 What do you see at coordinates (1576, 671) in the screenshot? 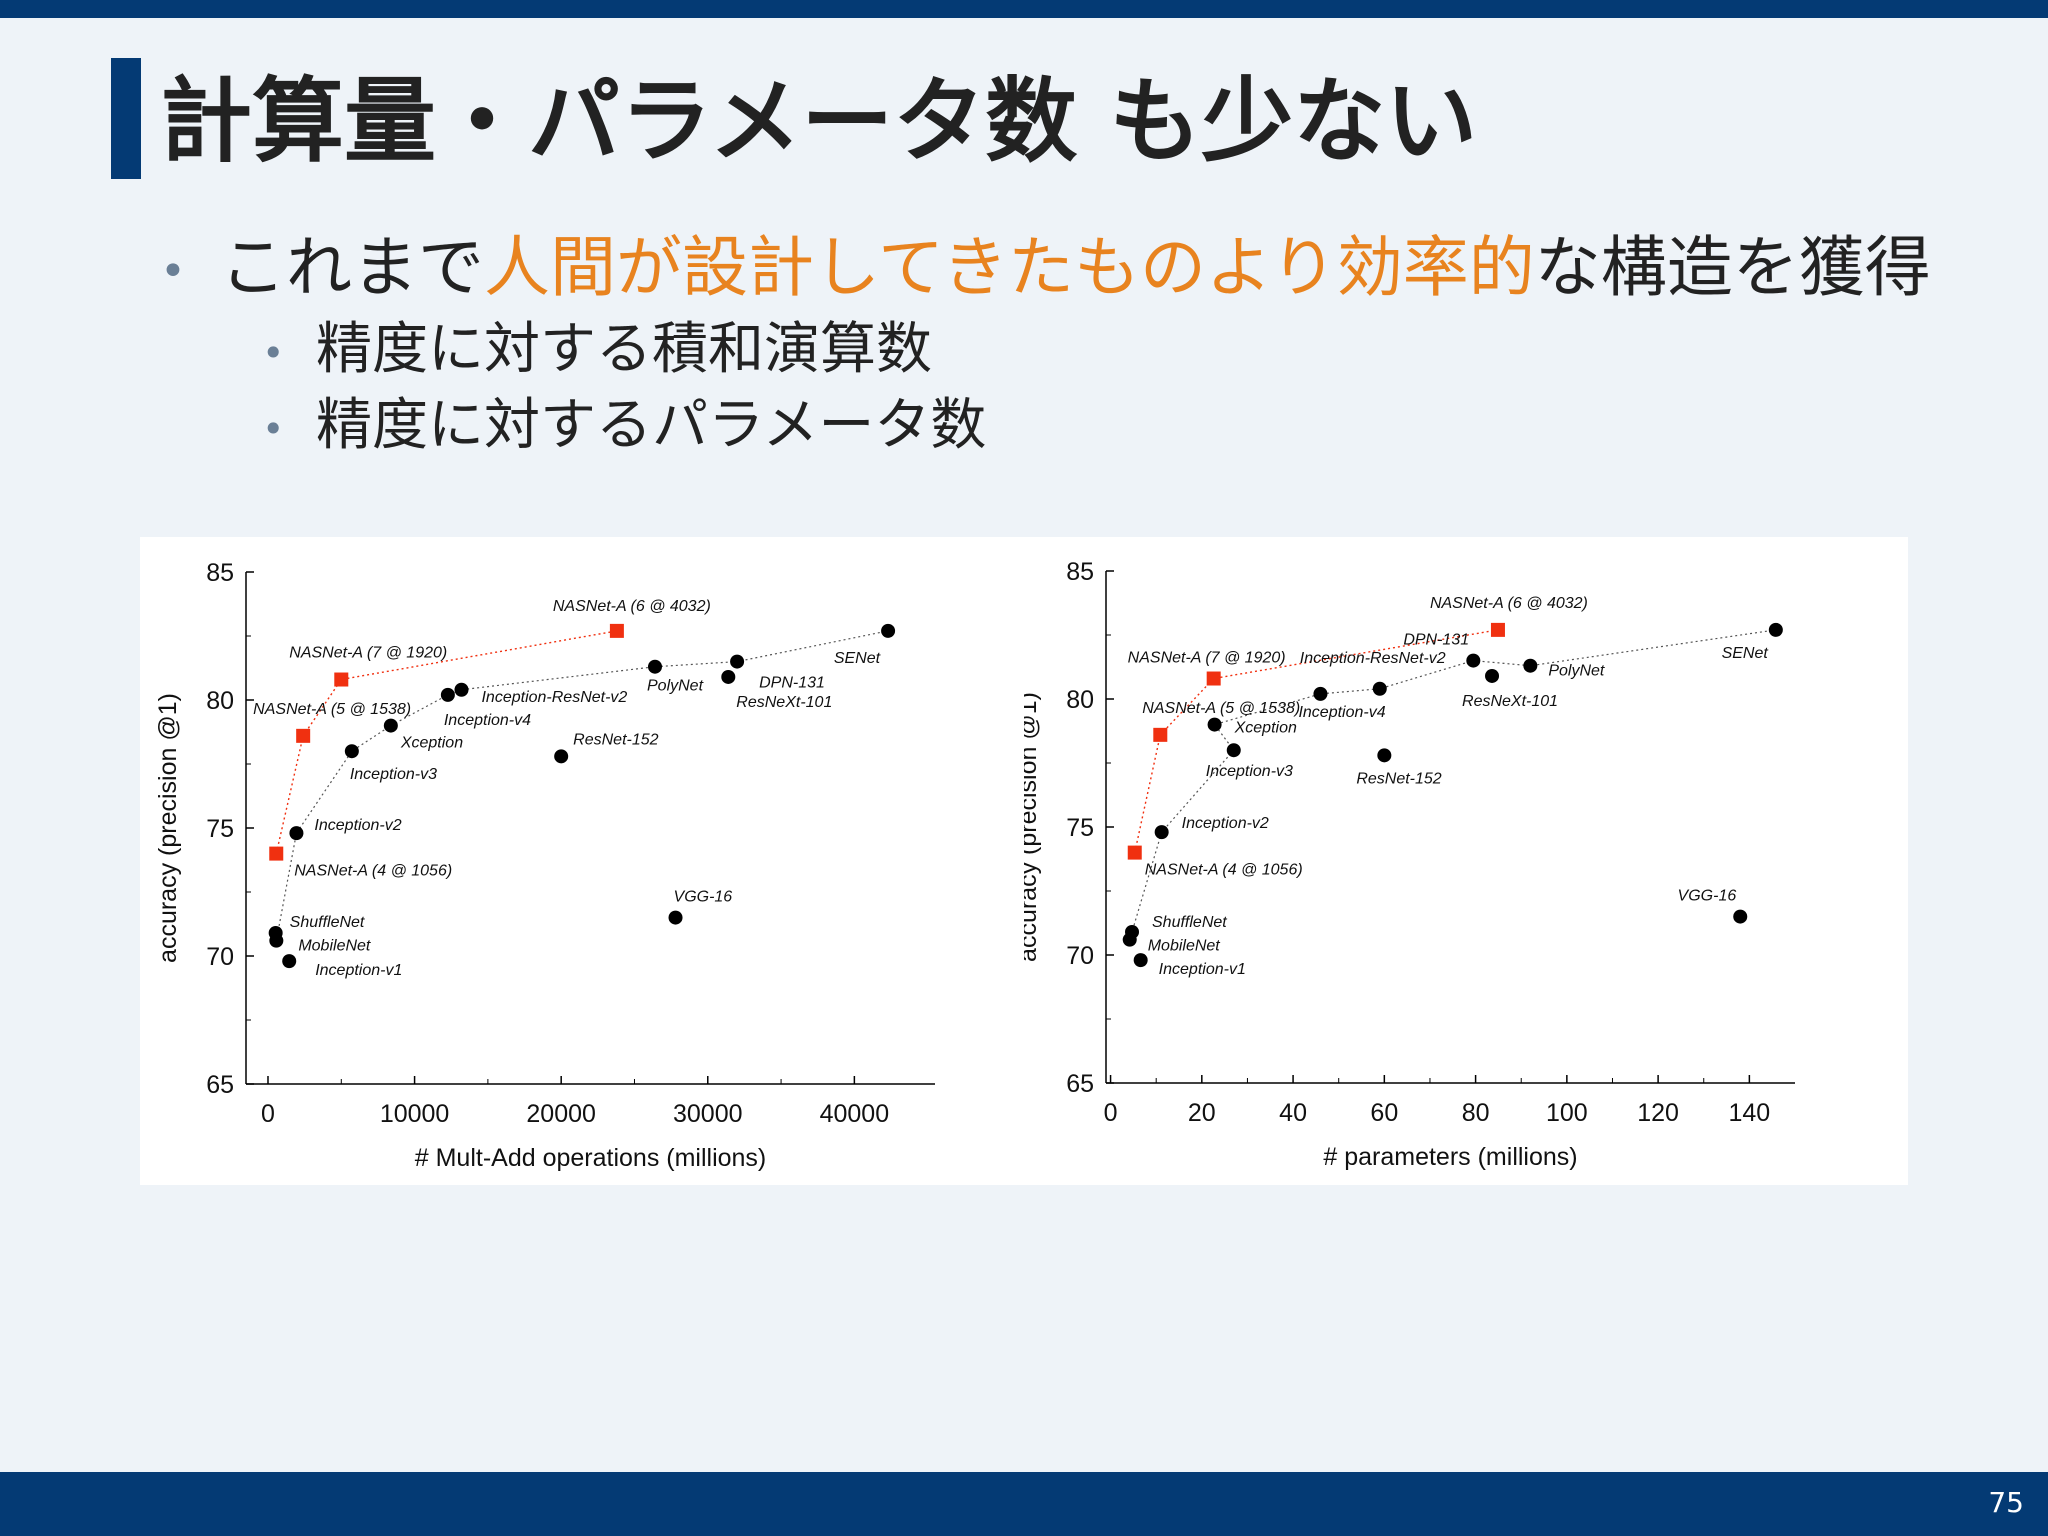
I see `point-label: PolyNet` at bounding box center [1576, 671].